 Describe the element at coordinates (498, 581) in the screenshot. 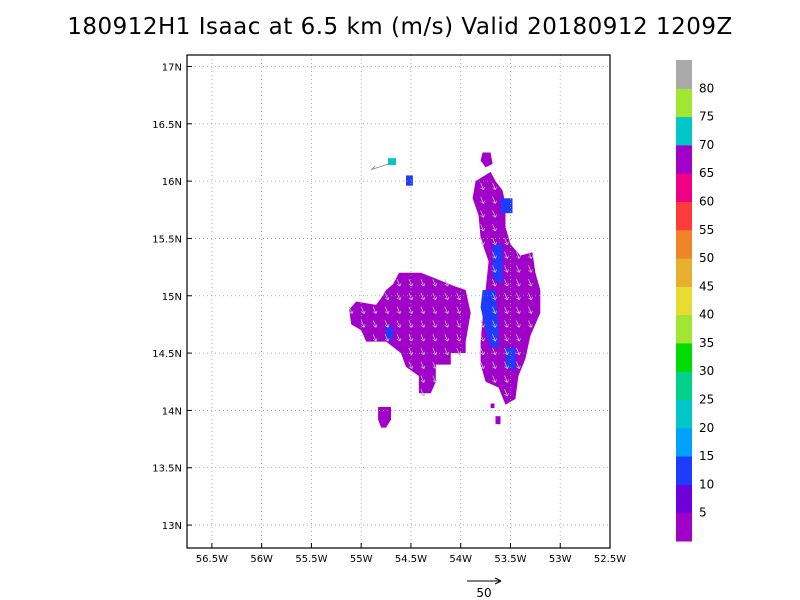

I see `reference-arrow-head` at that location.